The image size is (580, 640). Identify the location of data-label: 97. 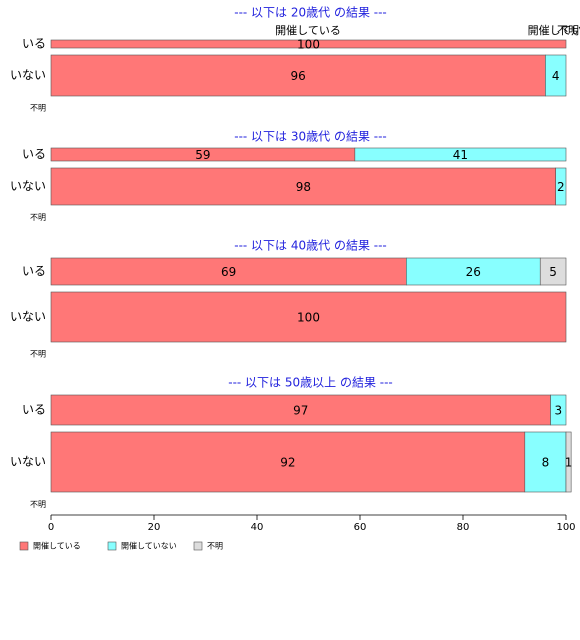
(300, 411).